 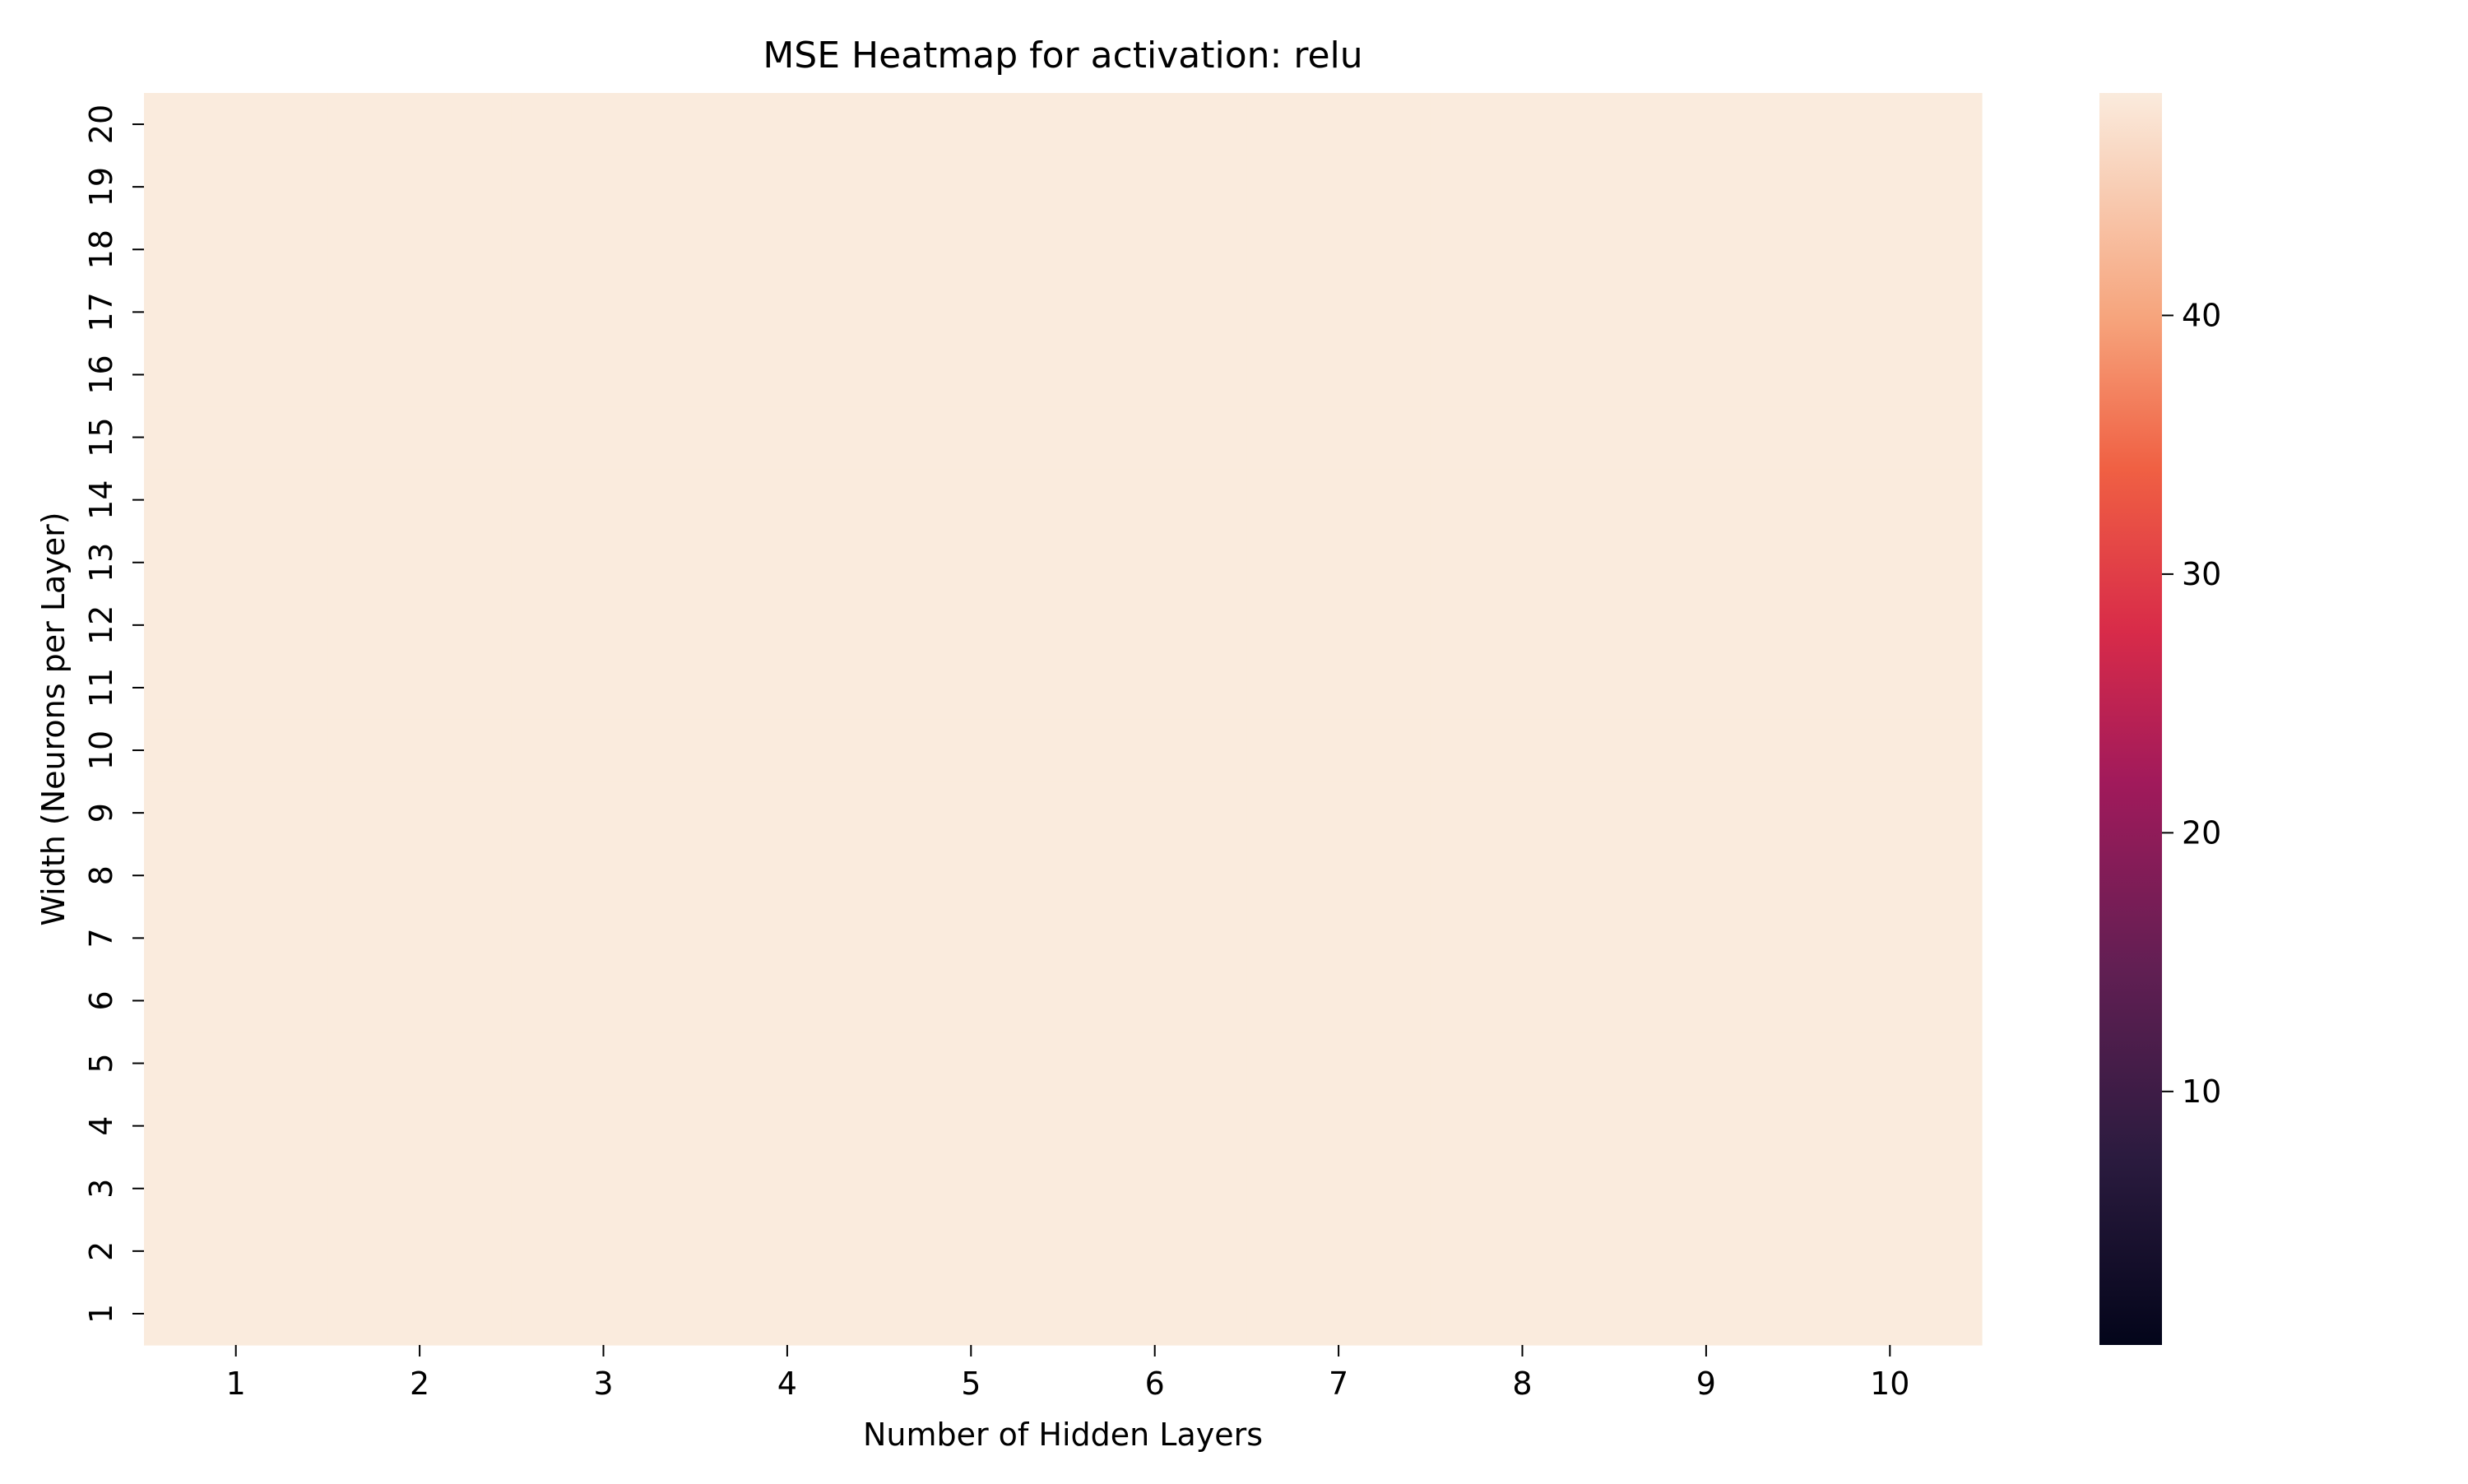 I want to click on y-tick-label: 17, so click(x=101, y=312).